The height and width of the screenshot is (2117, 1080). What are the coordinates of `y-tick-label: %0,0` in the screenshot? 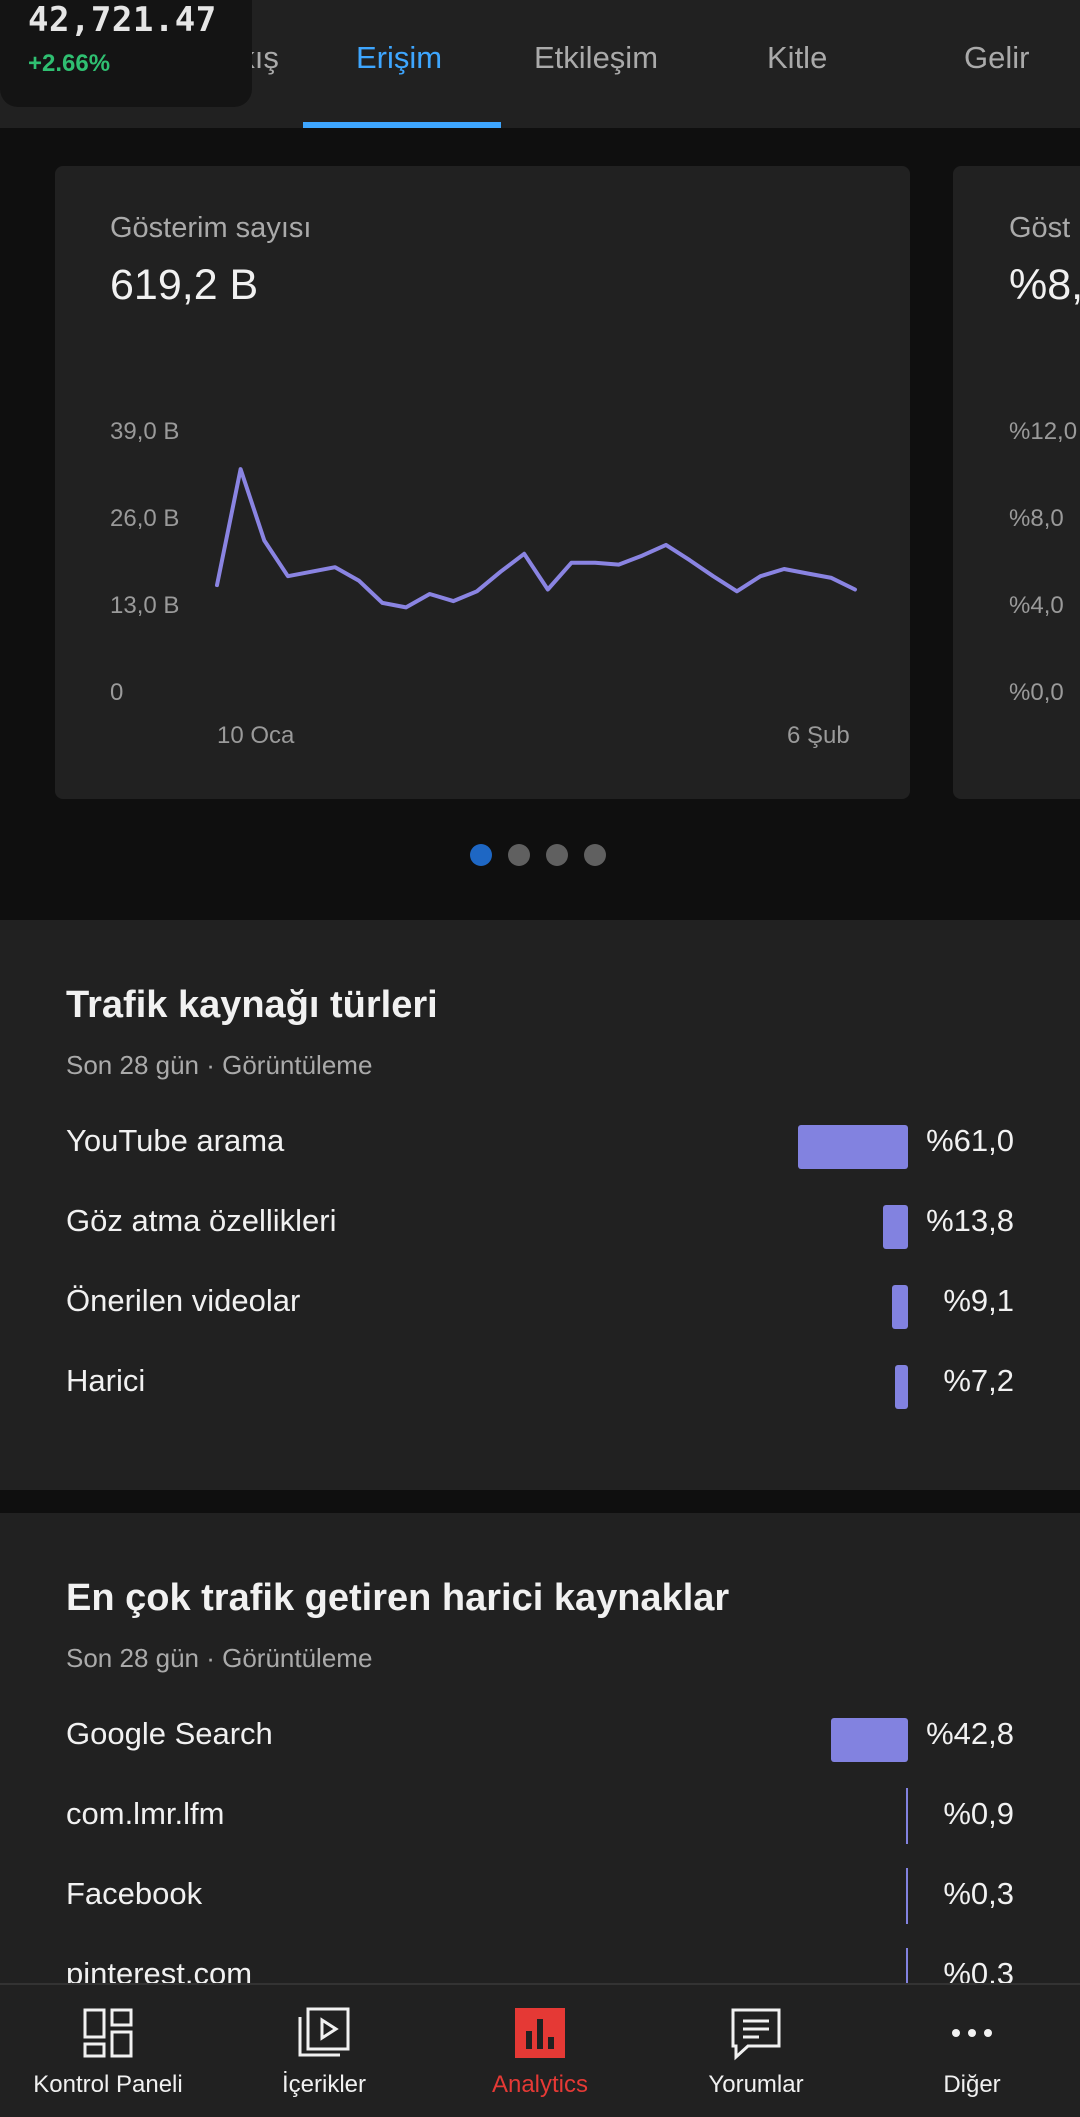 It's located at (1036, 692).